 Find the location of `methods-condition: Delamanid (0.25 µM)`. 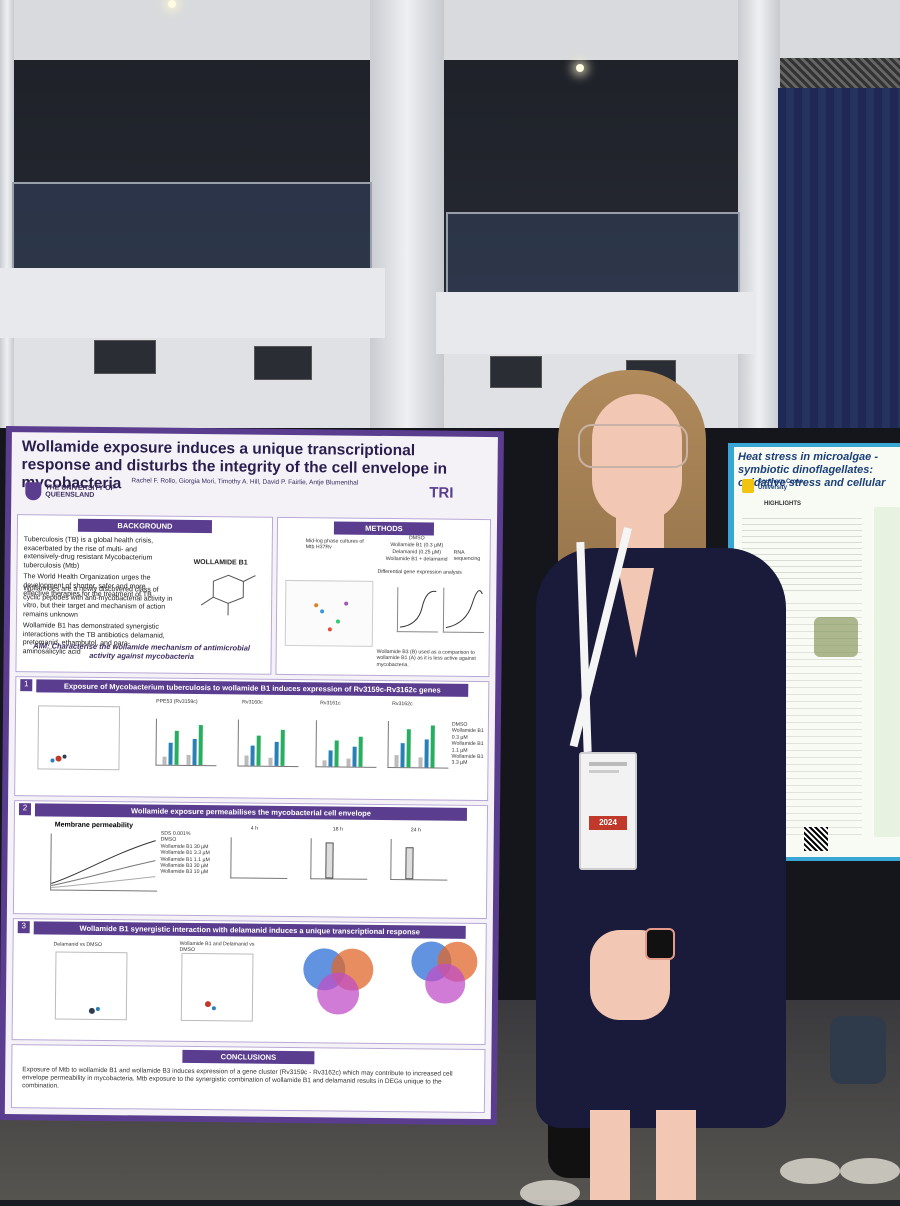

methods-condition: Delamanid (0.25 µM) is located at coordinates (417, 552).